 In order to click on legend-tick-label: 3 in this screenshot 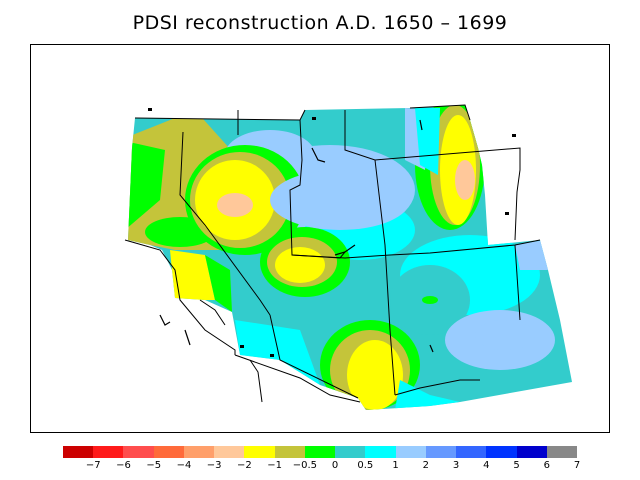, I will do `click(456, 465)`.